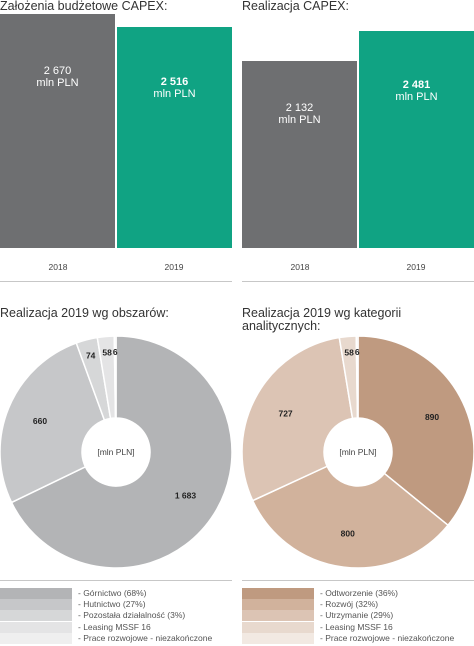  What do you see at coordinates (348, 533) in the screenshot?
I see `slice-value-label: 800` at bounding box center [348, 533].